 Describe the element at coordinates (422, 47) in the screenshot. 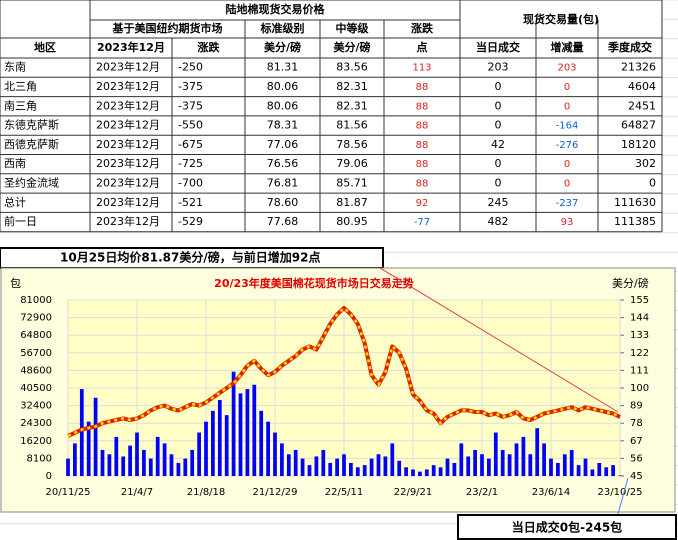

I see `column-header: 点` at that location.